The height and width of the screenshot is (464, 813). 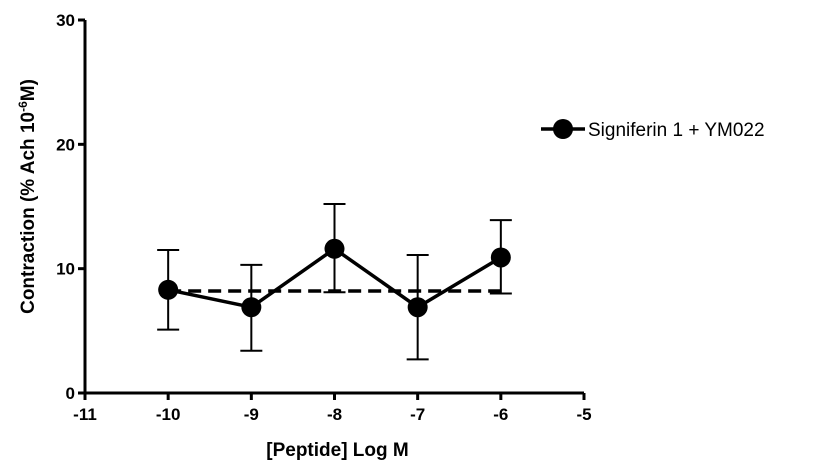 What do you see at coordinates (70, 393) in the screenshot?
I see `y-tick-label: 0` at bounding box center [70, 393].